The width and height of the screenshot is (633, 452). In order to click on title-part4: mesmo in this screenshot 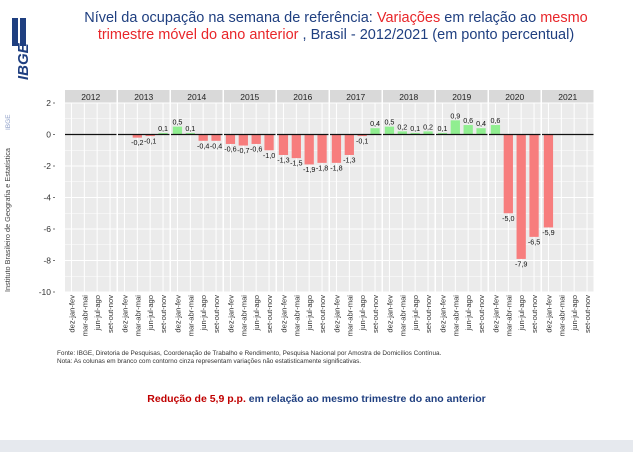, I will do `click(564, 18)`.